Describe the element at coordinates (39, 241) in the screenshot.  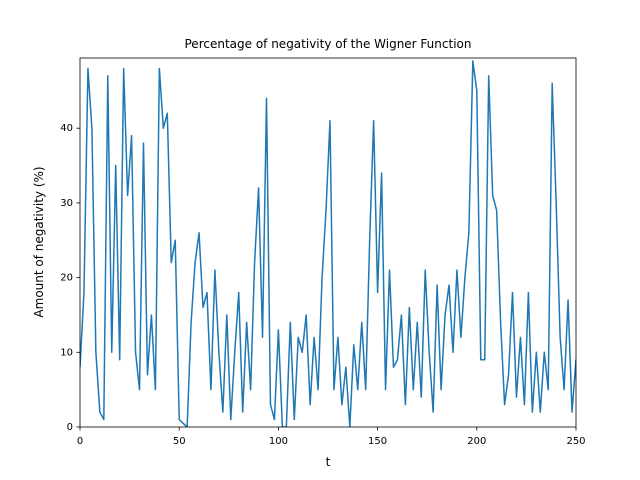
I see `y-axis-label: Amount of negativity (%)` at that location.